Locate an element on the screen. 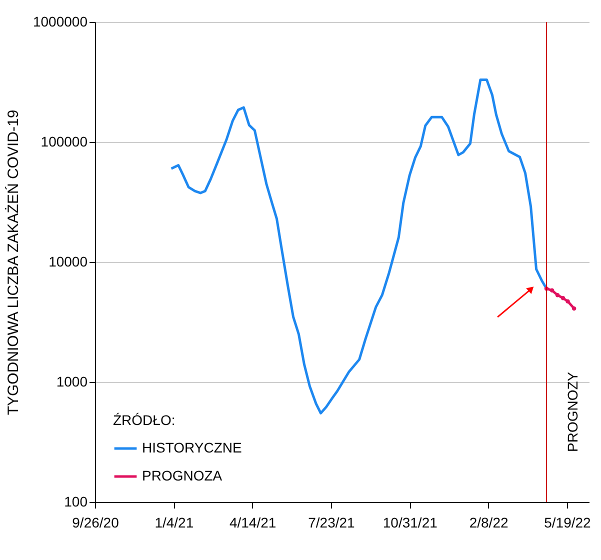  y-axis-title: TYGODNIOWA LICZBA ZAKAŻEŃ COVID-19 is located at coordinates (13, 263).